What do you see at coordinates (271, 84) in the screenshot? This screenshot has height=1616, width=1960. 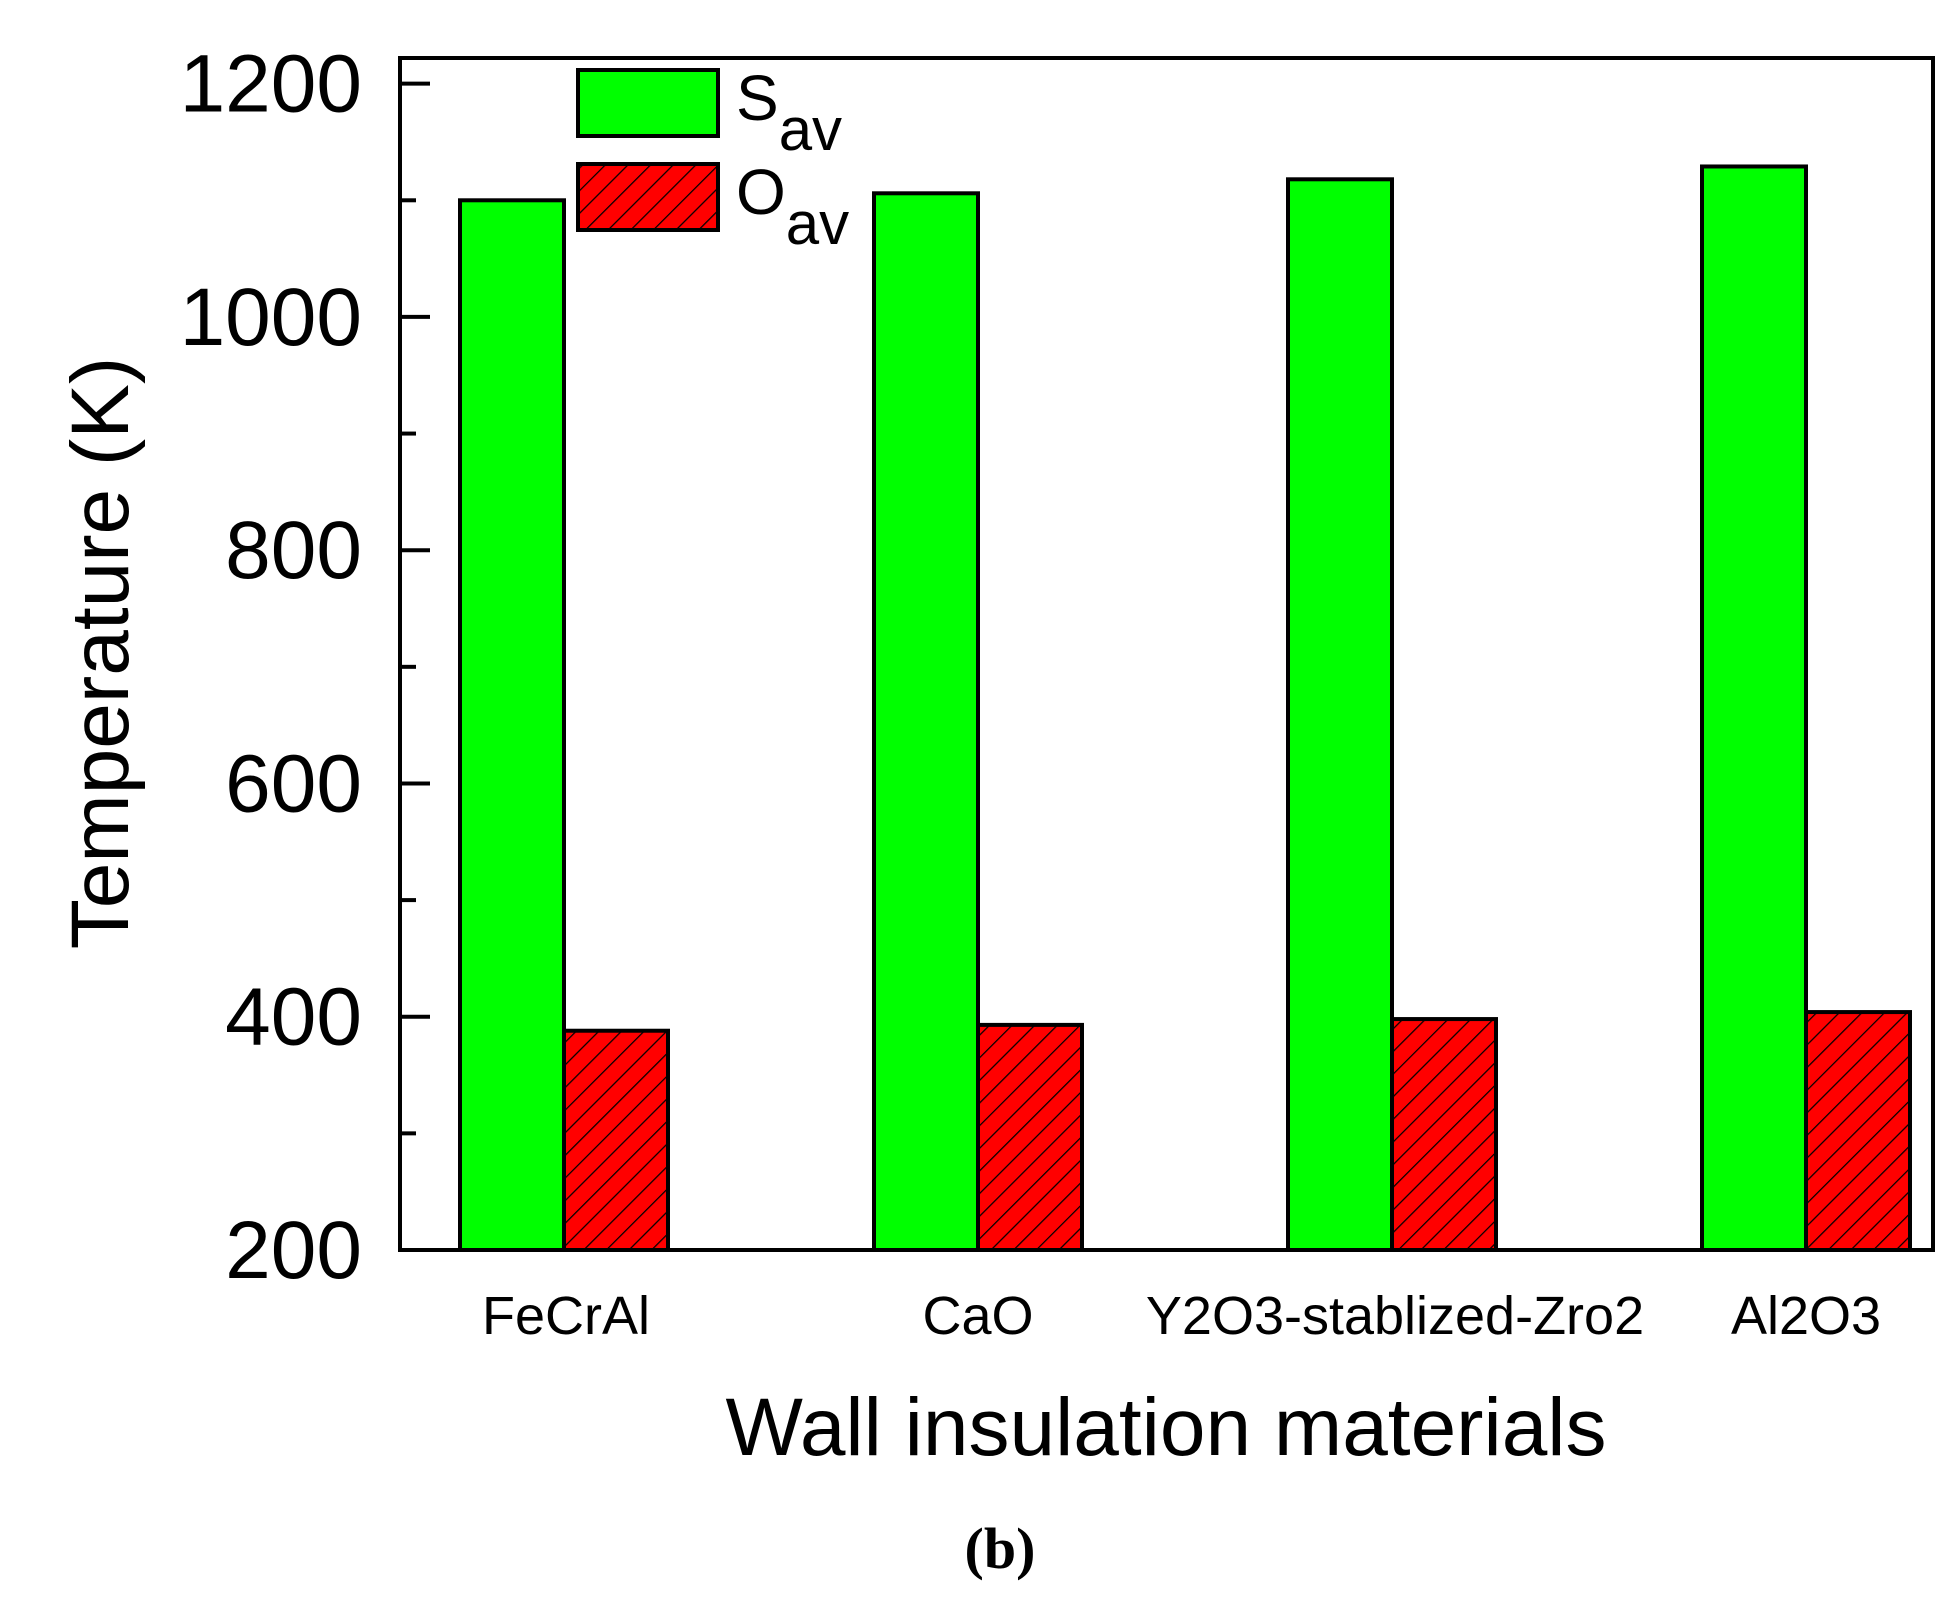 I see `y-tick-label: 1200` at bounding box center [271, 84].